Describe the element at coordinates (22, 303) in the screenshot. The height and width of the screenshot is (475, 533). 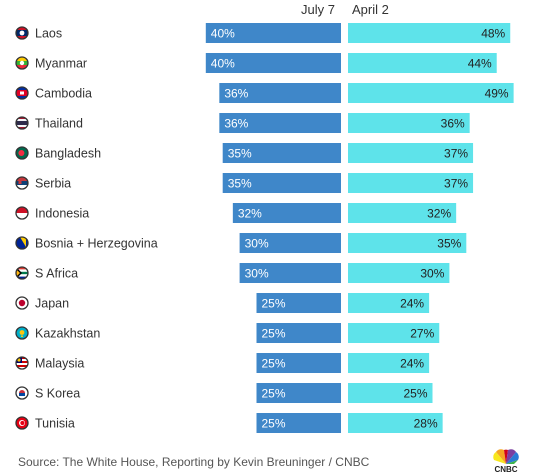
I see `japan-flag-icon` at that location.